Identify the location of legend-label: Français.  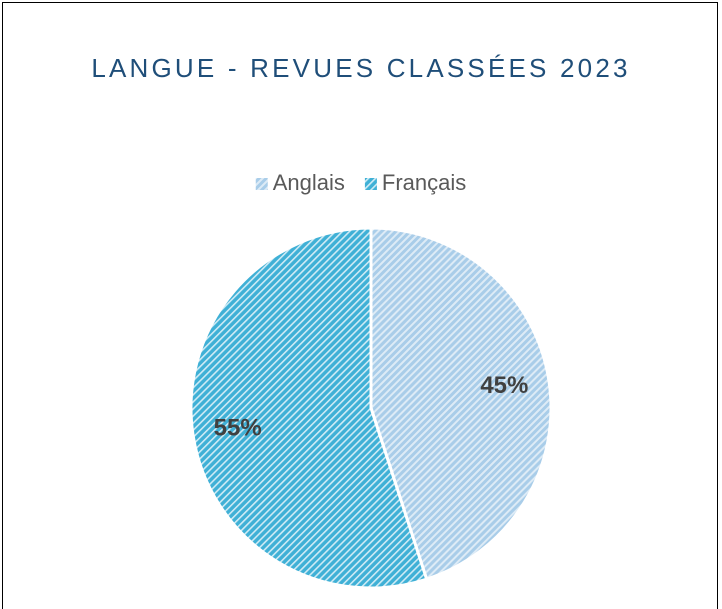
(424, 182).